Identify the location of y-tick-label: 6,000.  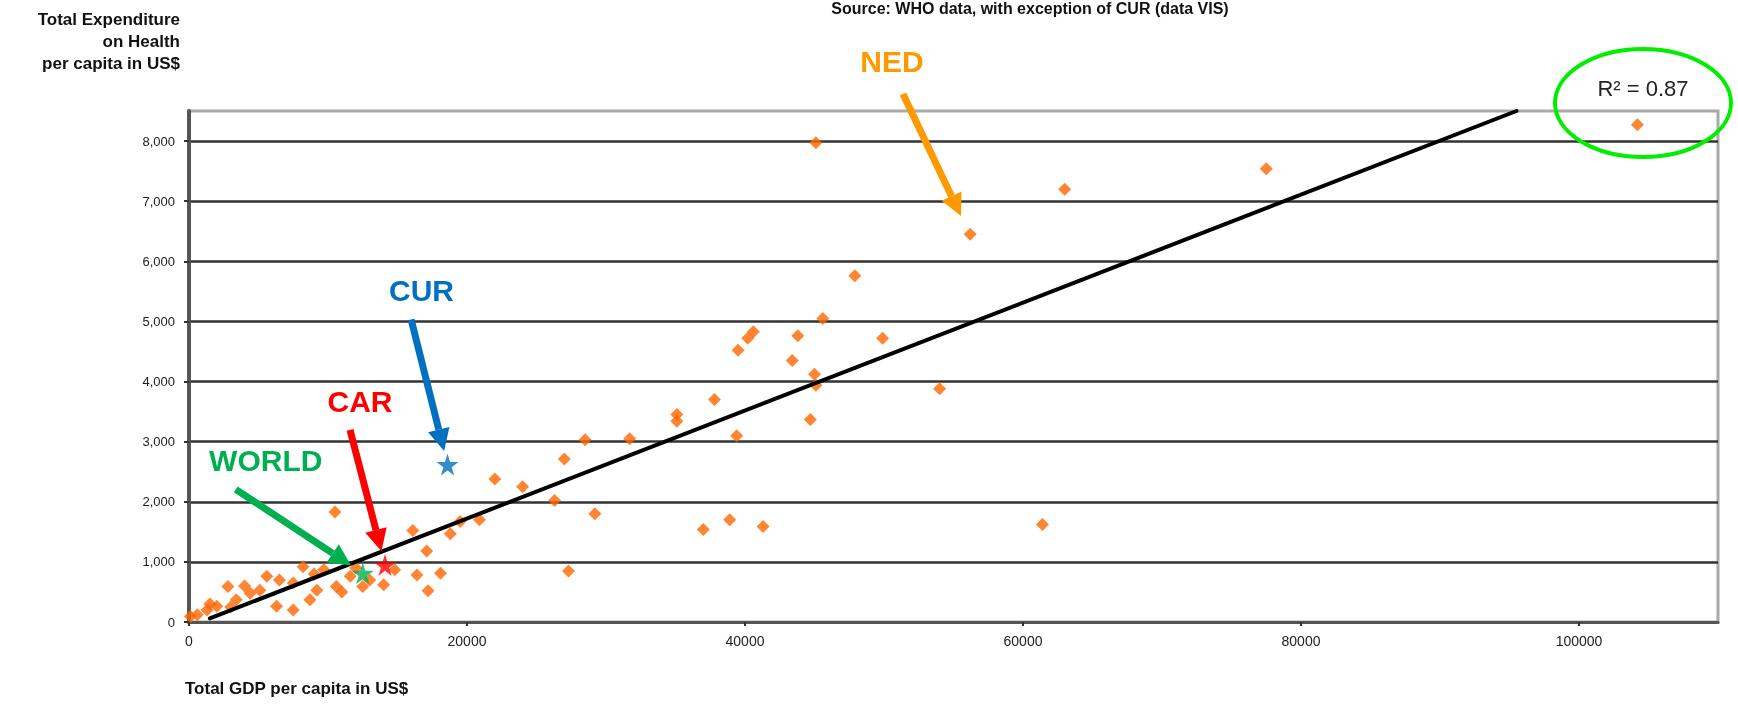
(158, 261).